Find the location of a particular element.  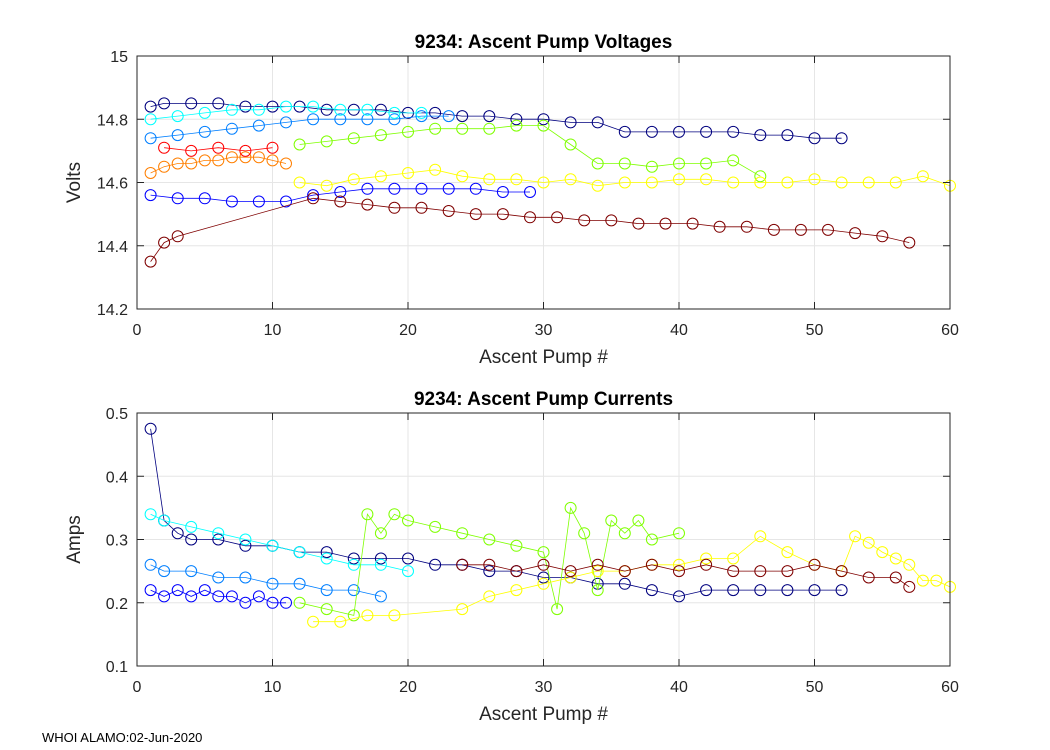

x-tick-label: 20 is located at coordinates (408, 687).